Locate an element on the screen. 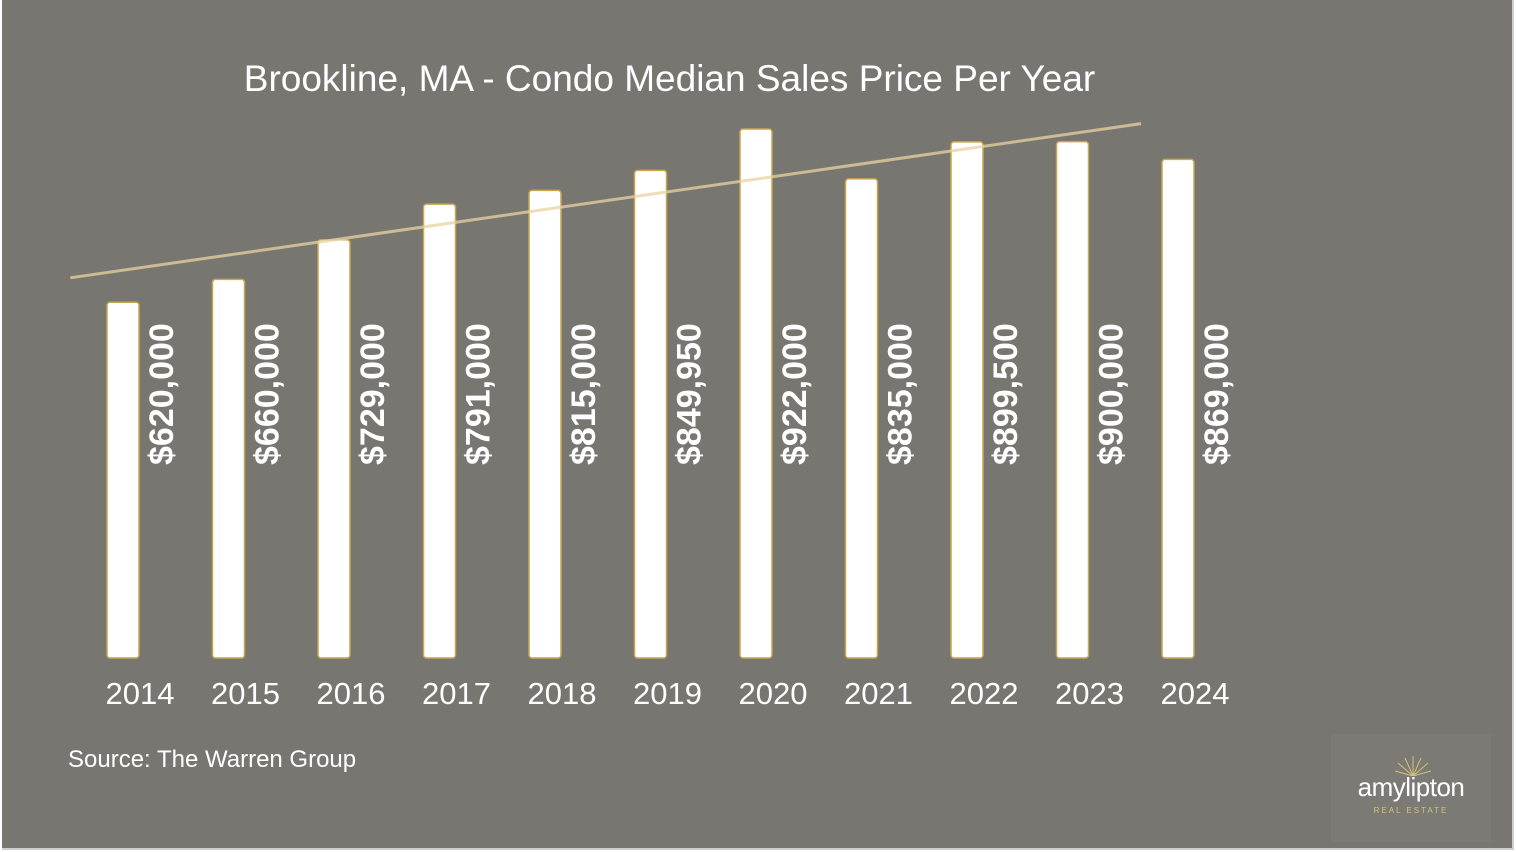 The height and width of the screenshot is (852, 1516). logo-subtitle: REAL ESTATE is located at coordinates (1411, 810).